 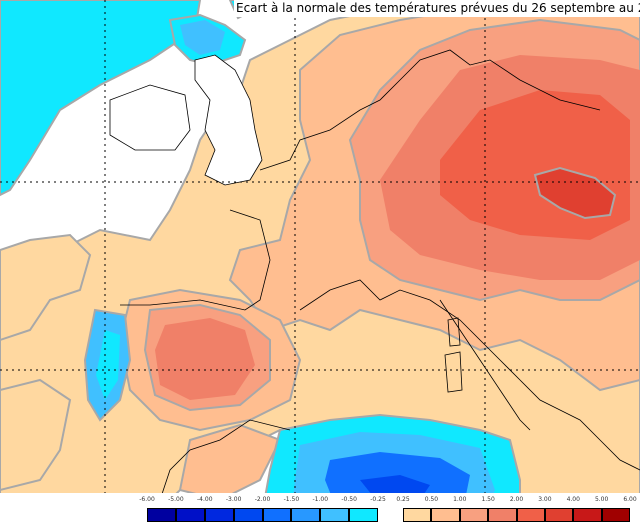 I want to click on warm-zone-light-africa, so click(x=230, y=462).